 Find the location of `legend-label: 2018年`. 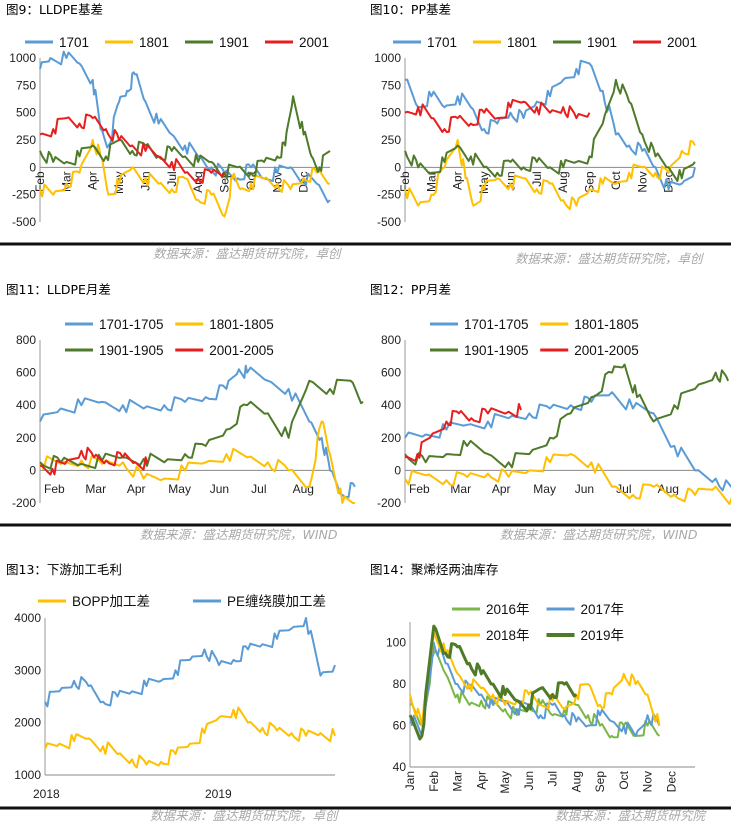

legend-label: 2018年 is located at coordinates (508, 635).